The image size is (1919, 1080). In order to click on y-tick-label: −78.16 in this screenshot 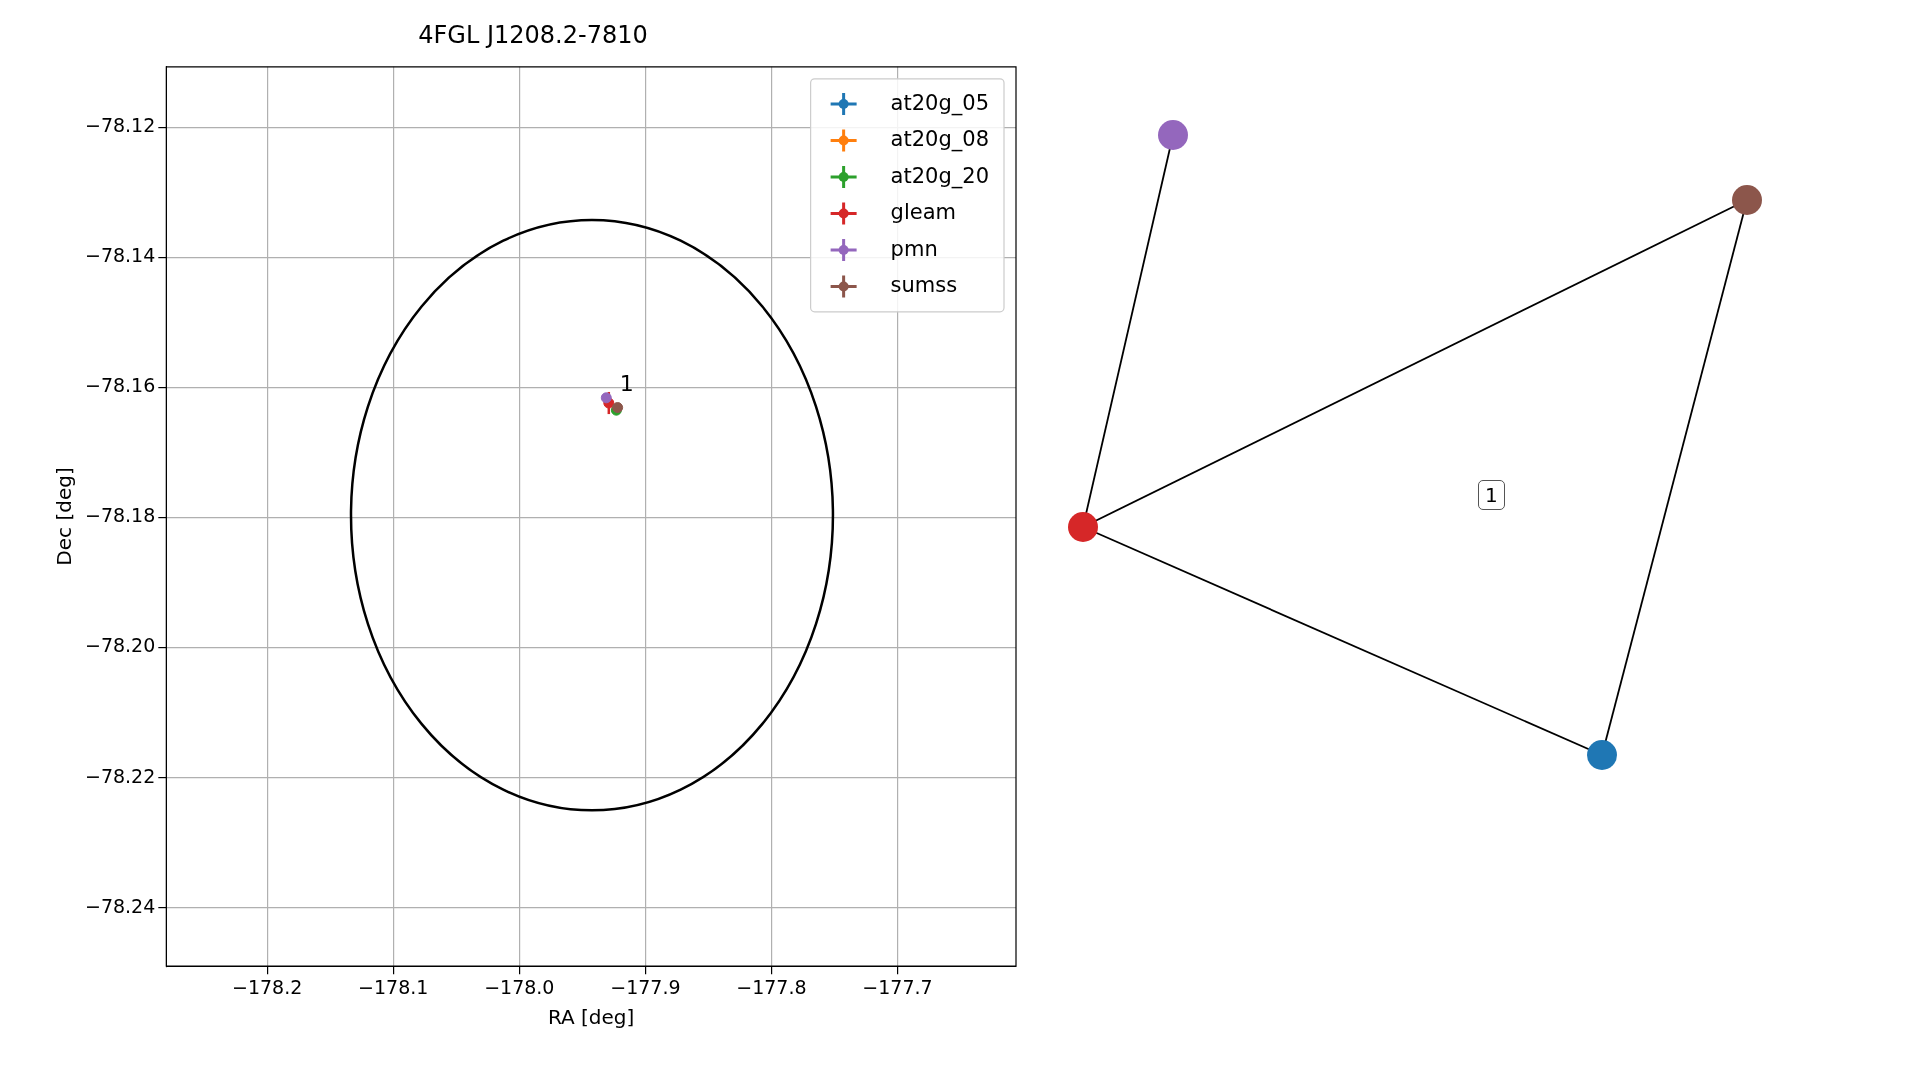, I will do `click(120, 385)`.